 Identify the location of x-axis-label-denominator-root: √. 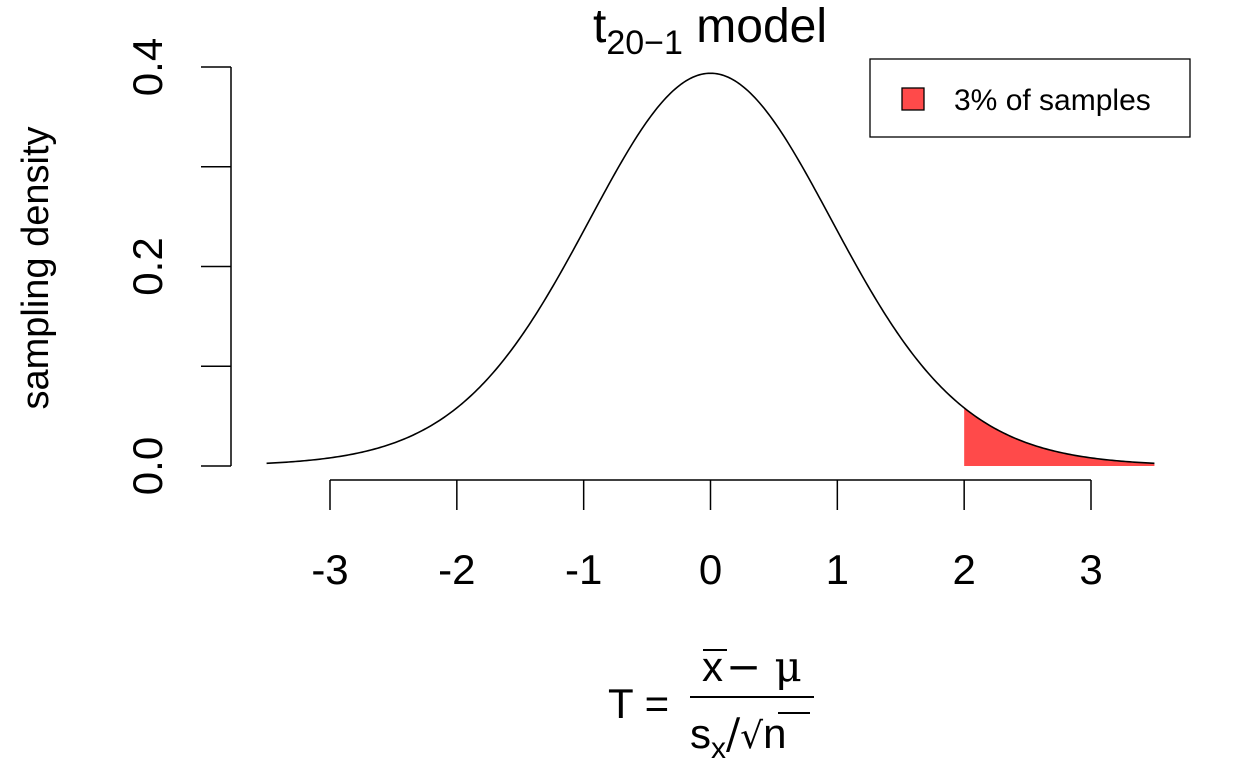
(751, 736).